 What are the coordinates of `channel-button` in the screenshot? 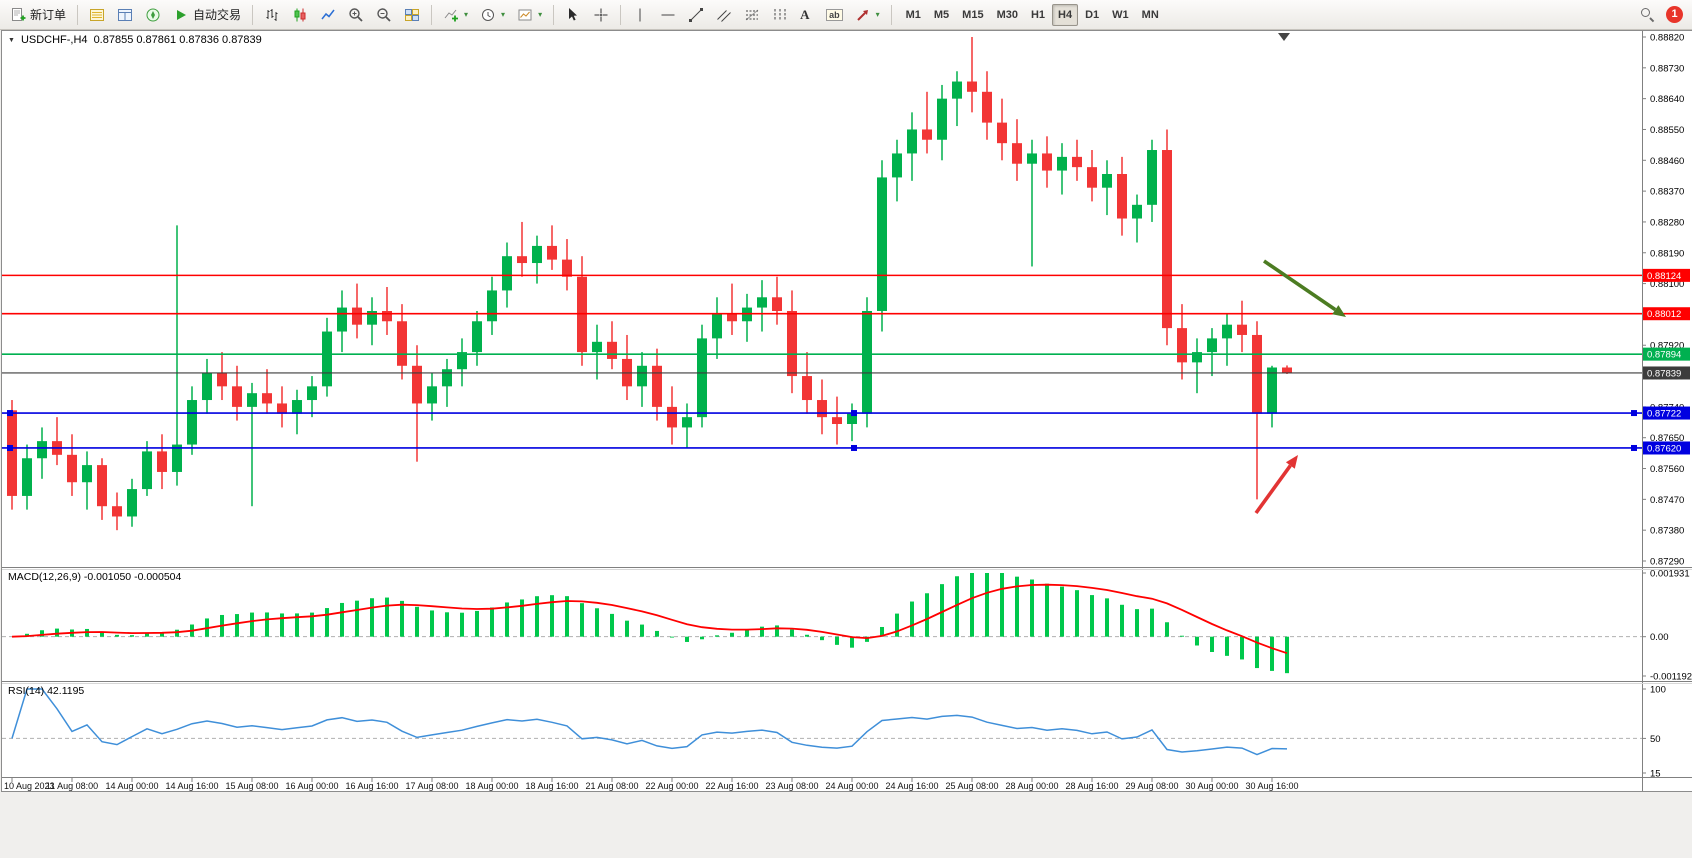 It's located at (724, 15).